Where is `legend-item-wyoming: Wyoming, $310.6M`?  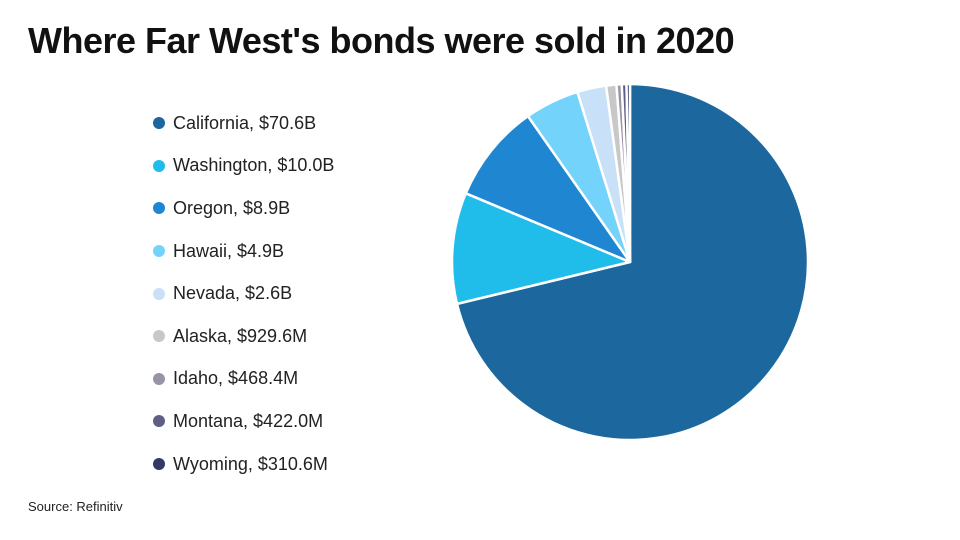
legend-item-wyoming: Wyoming, $310.6M is located at coordinates (243, 464).